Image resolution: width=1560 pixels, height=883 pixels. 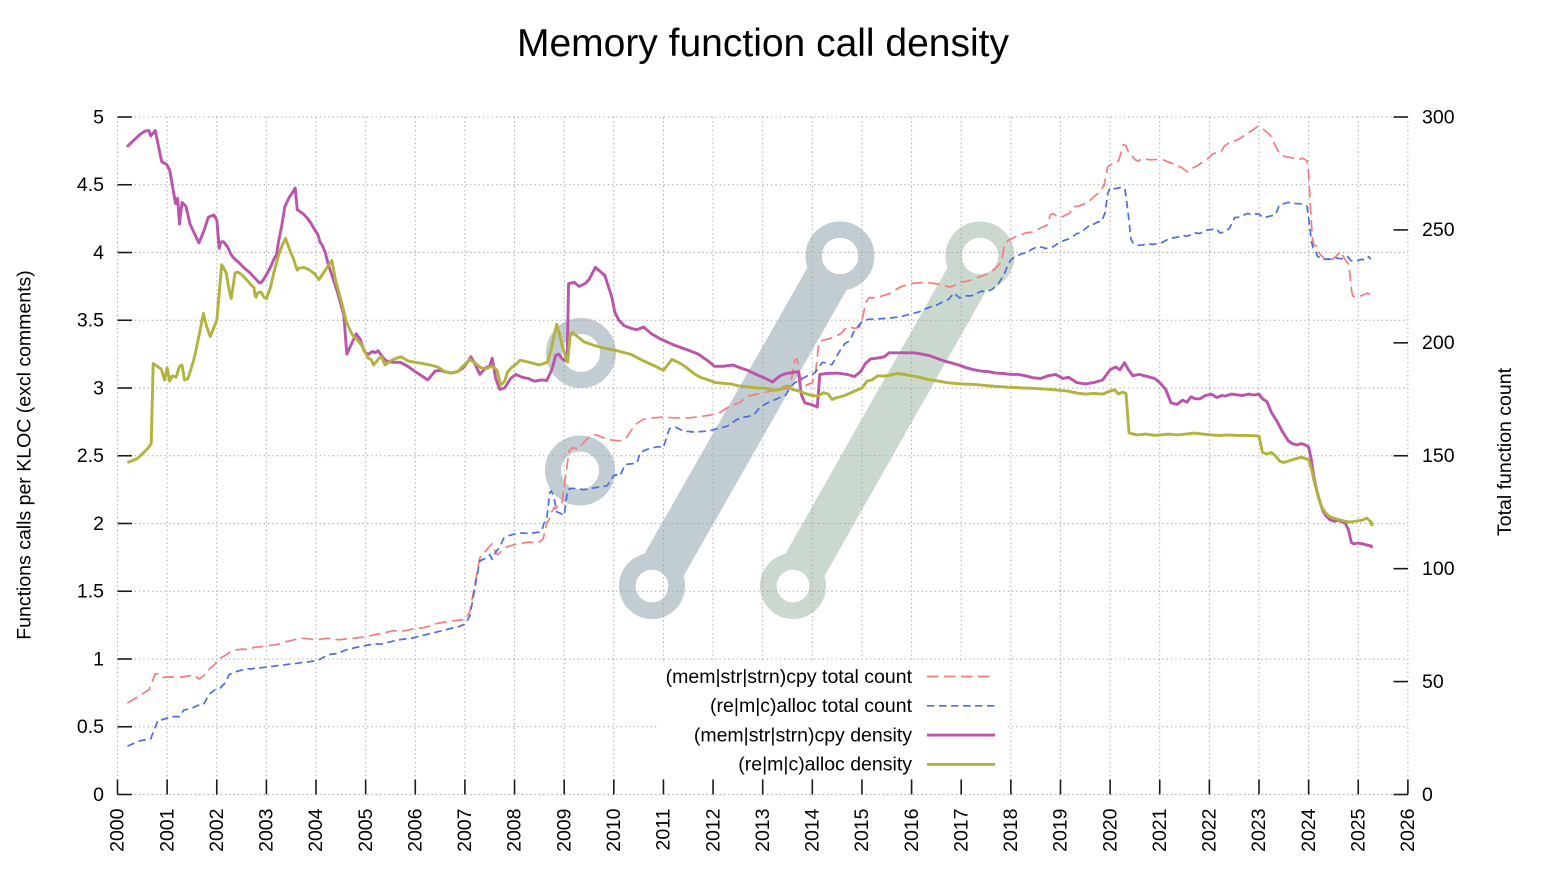 I want to click on svg-text: 250, so click(x=1438, y=230).